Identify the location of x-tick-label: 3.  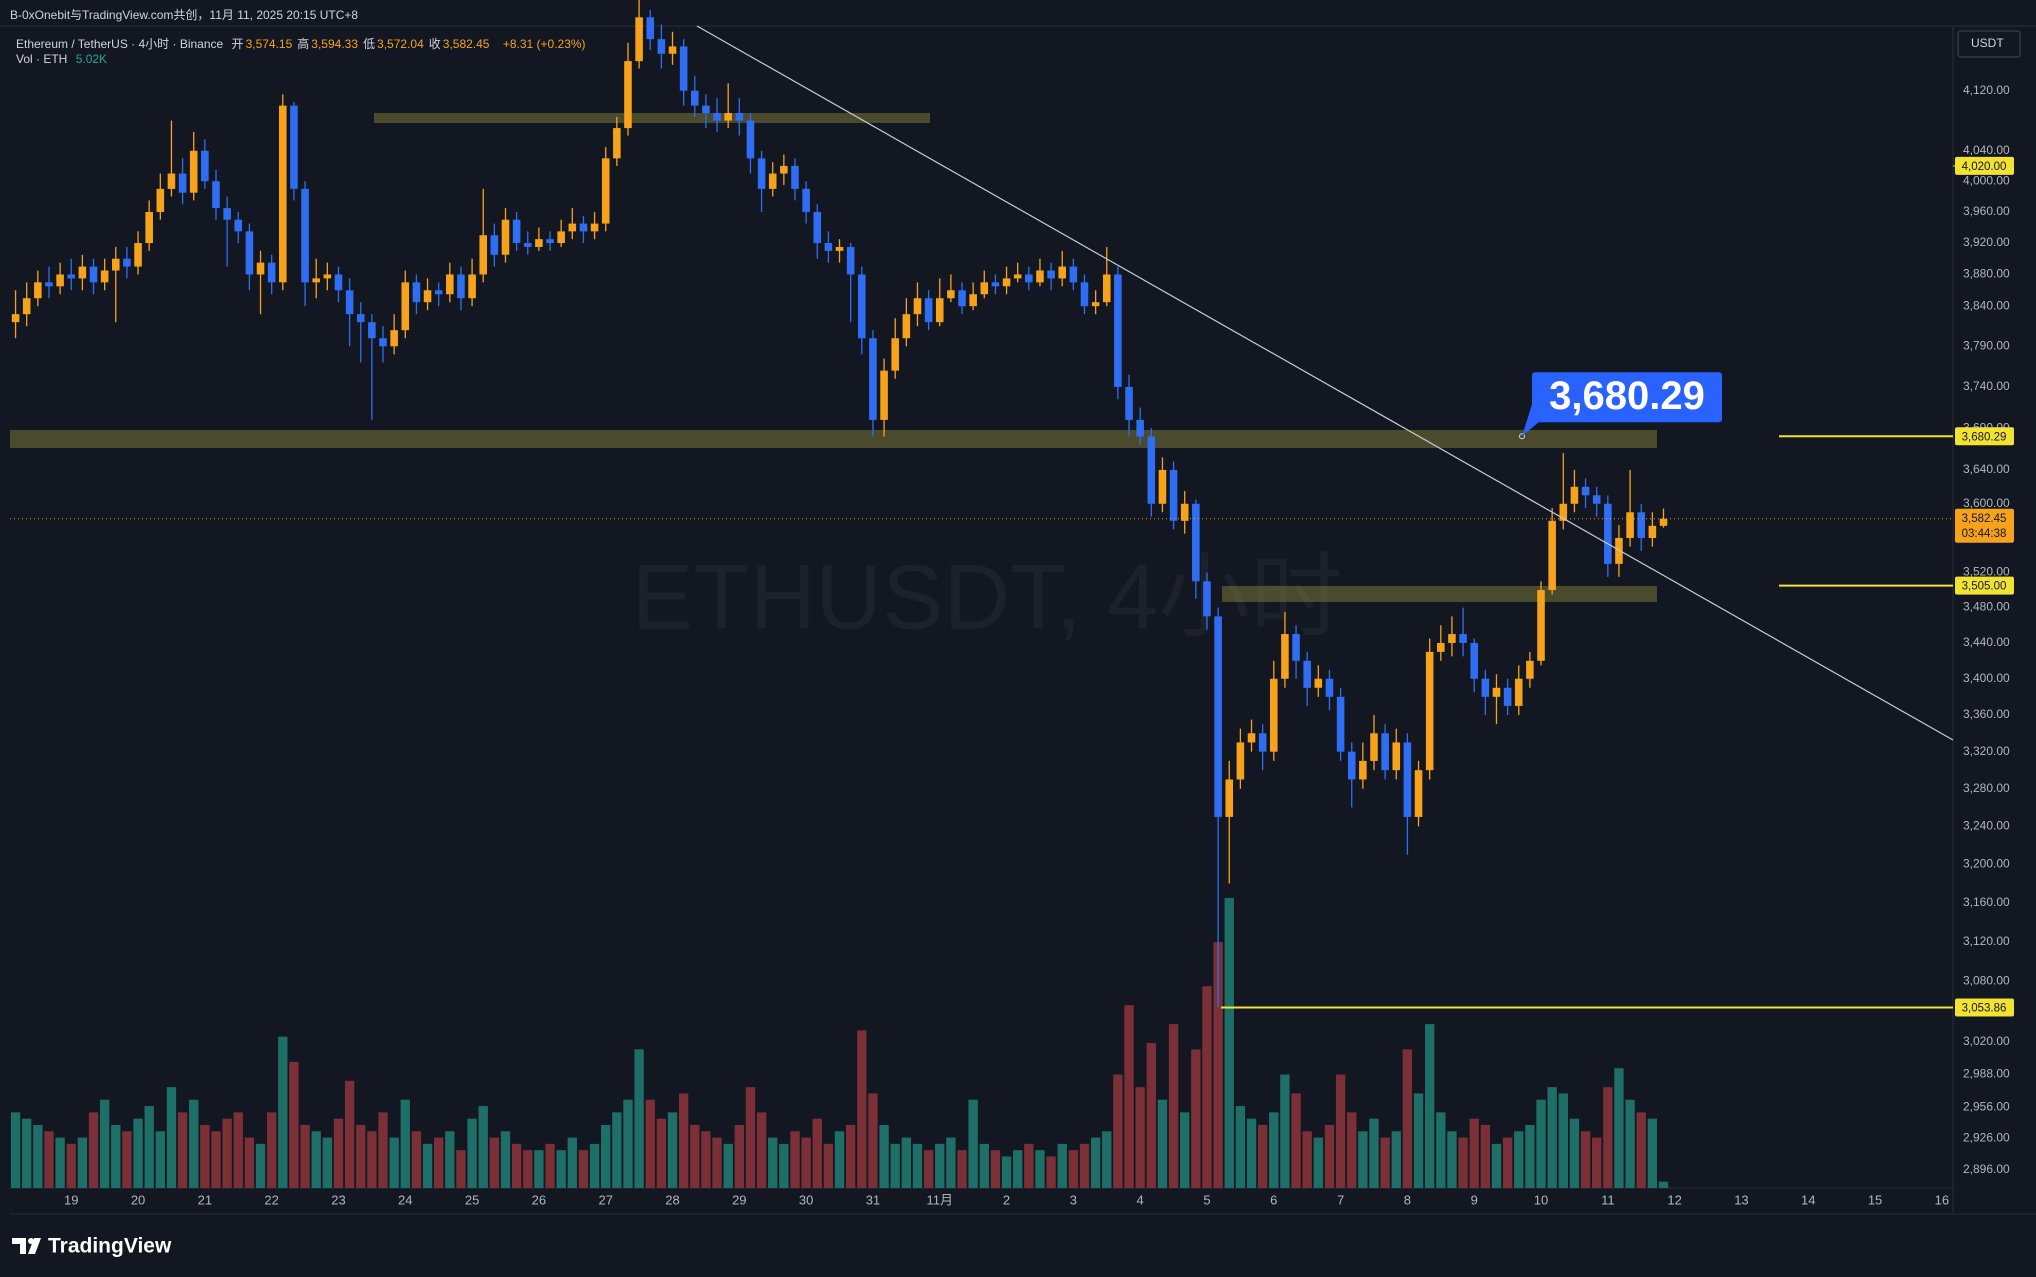
(1073, 1199).